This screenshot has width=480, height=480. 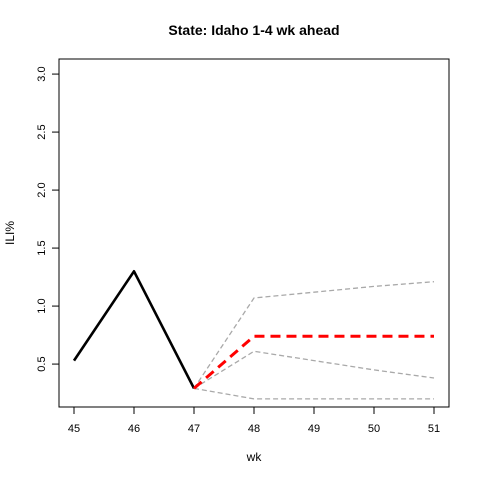 What do you see at coordinates (194, 429) in the screenshot?
I see `x-tick-label: 47` at bounding box center [194, 429].